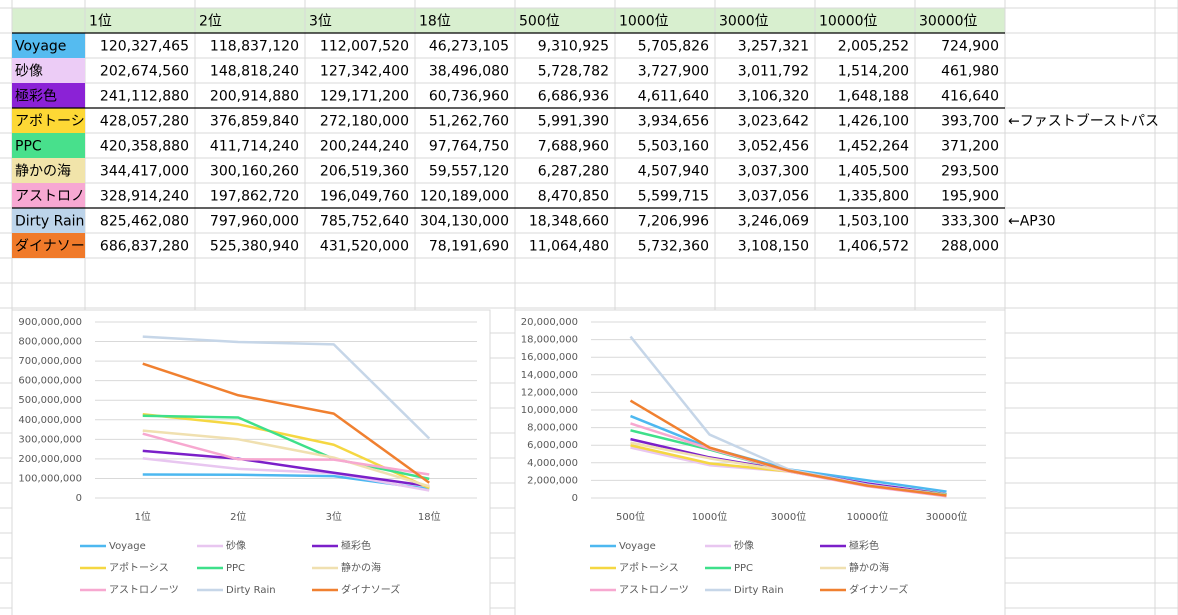 Image resolution: width=1178 pixels, height=615 pixels. What do you see at coordinates (143, 516) in the screenshot?
I see `x-tick-label: 1位` at bounding box center [143, 516].